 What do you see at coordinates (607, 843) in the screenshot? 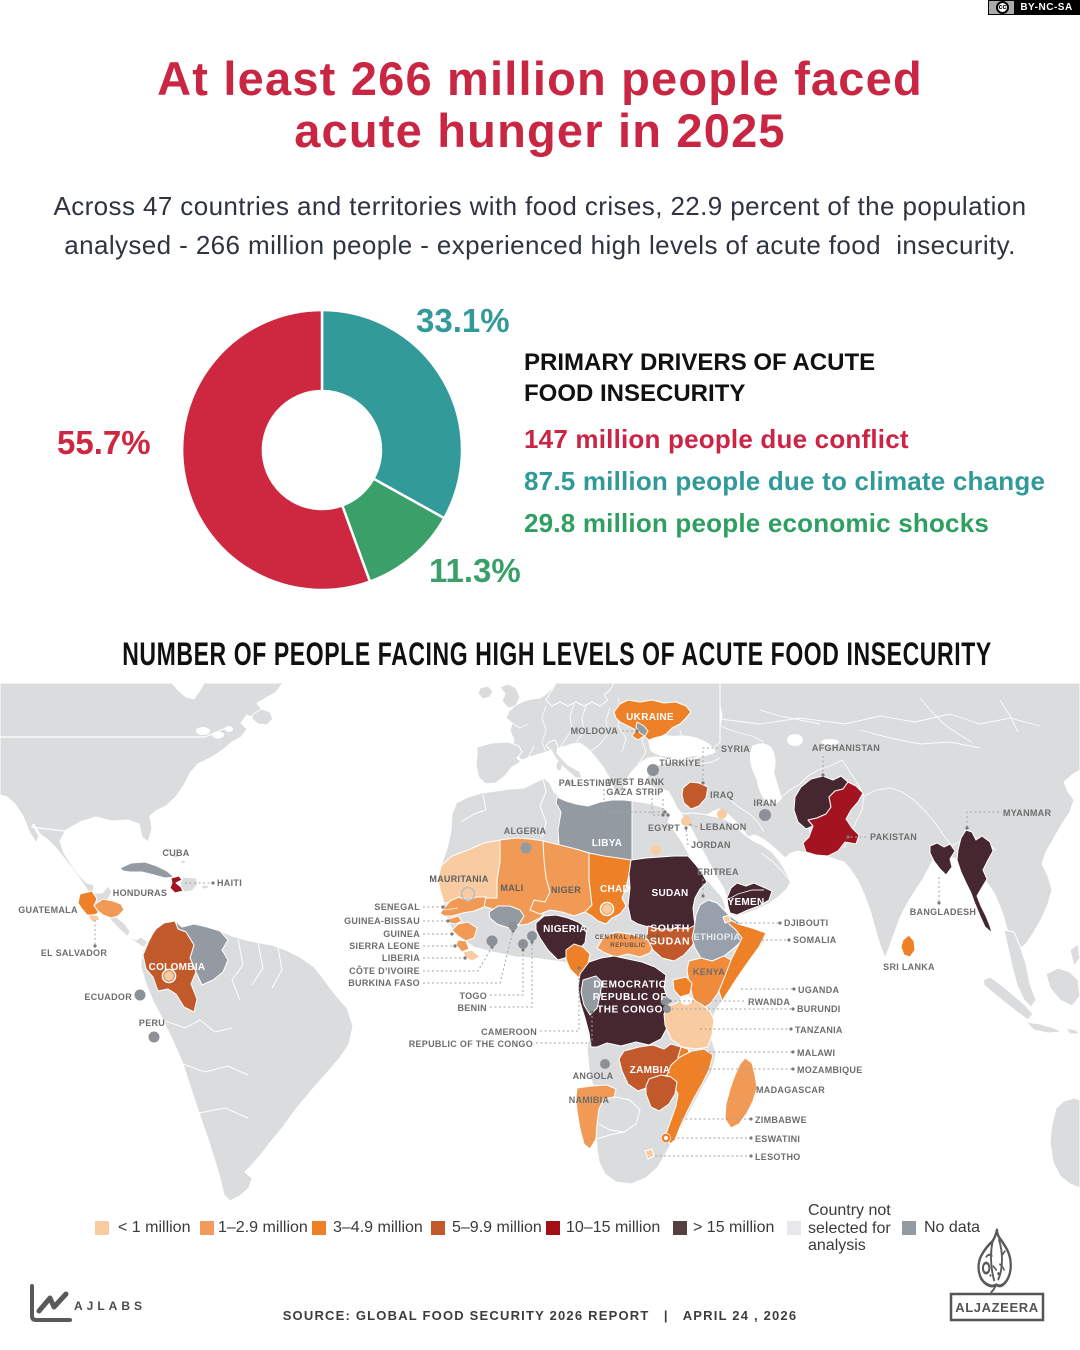
I see `svg-text: LIBYA` at bounding box center [607, 843].